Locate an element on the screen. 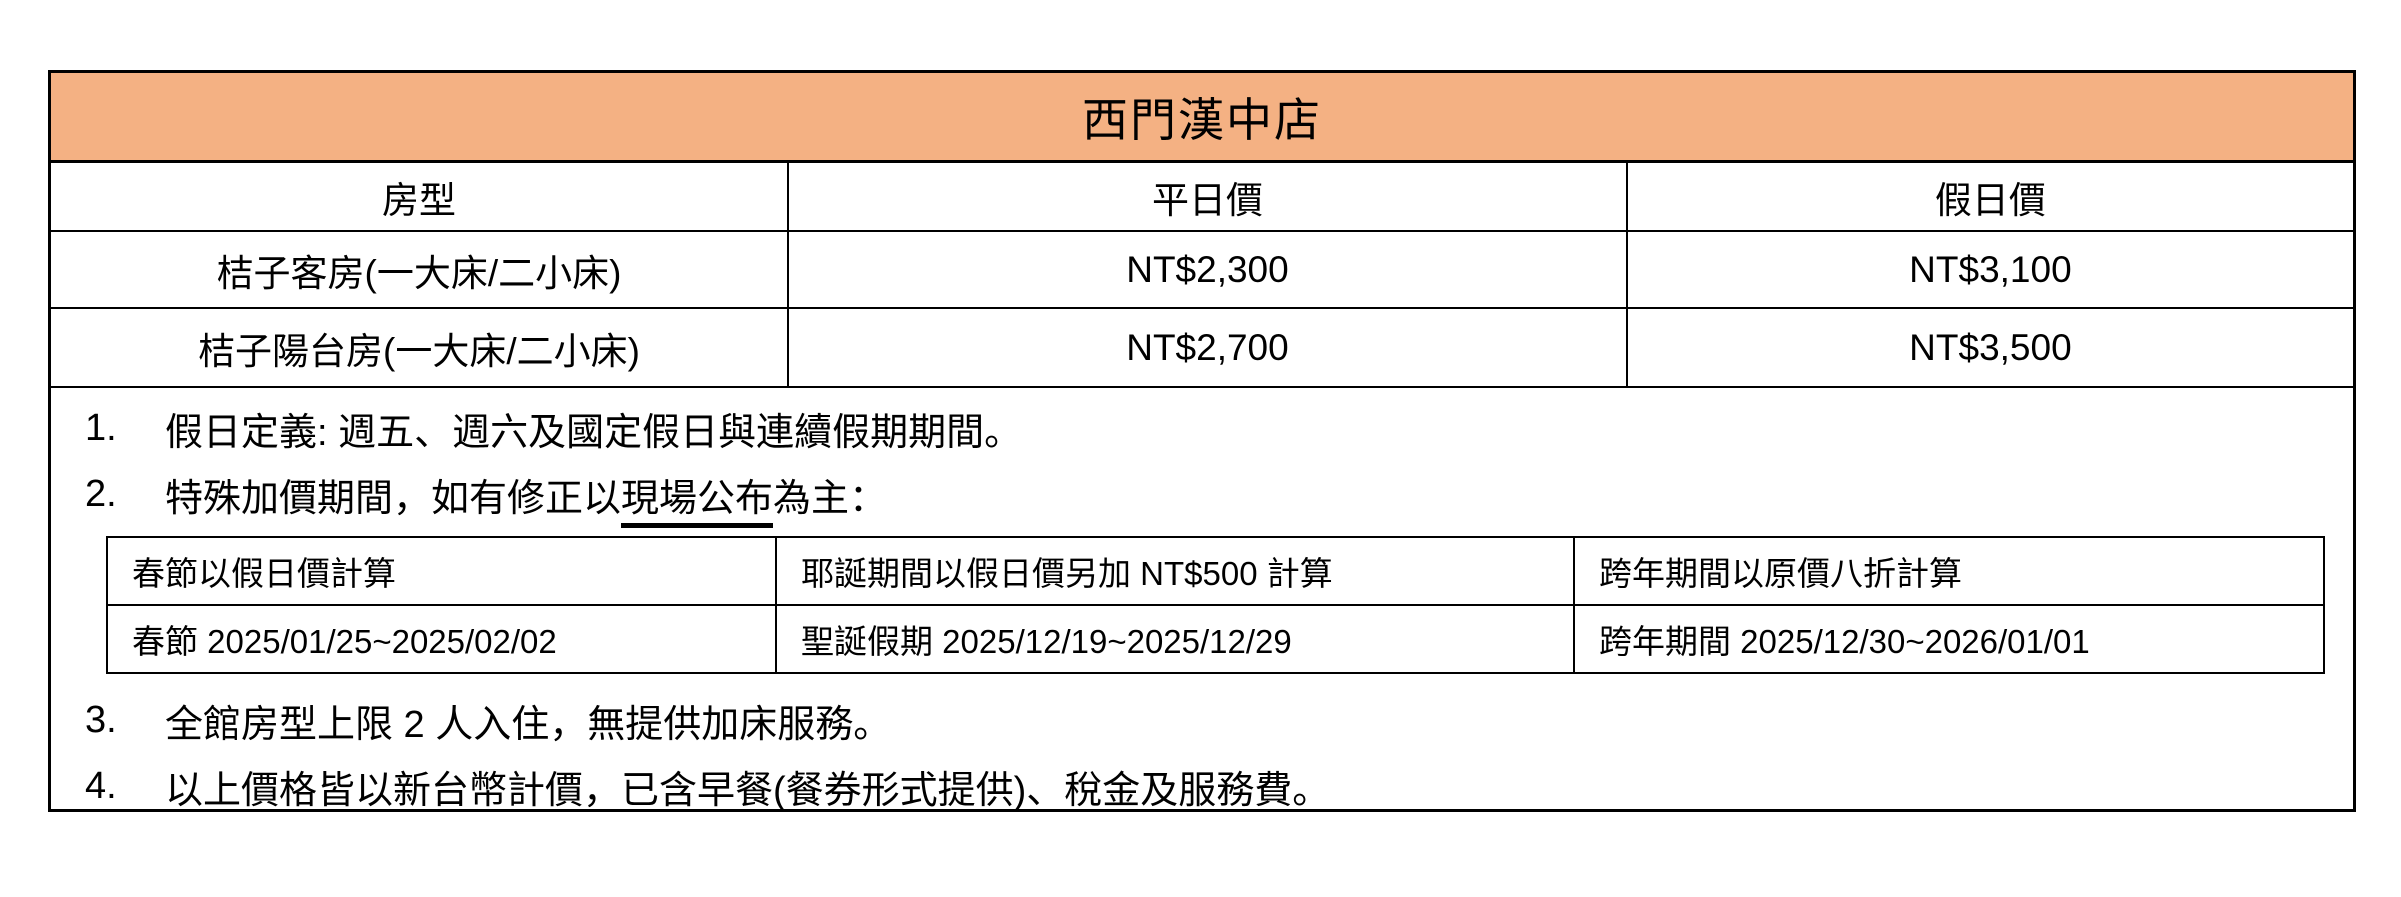 The height and width of the screenshot is (897, 2401). col-header-weekday-price: 平日價 is located at coordinates (1208, 197).